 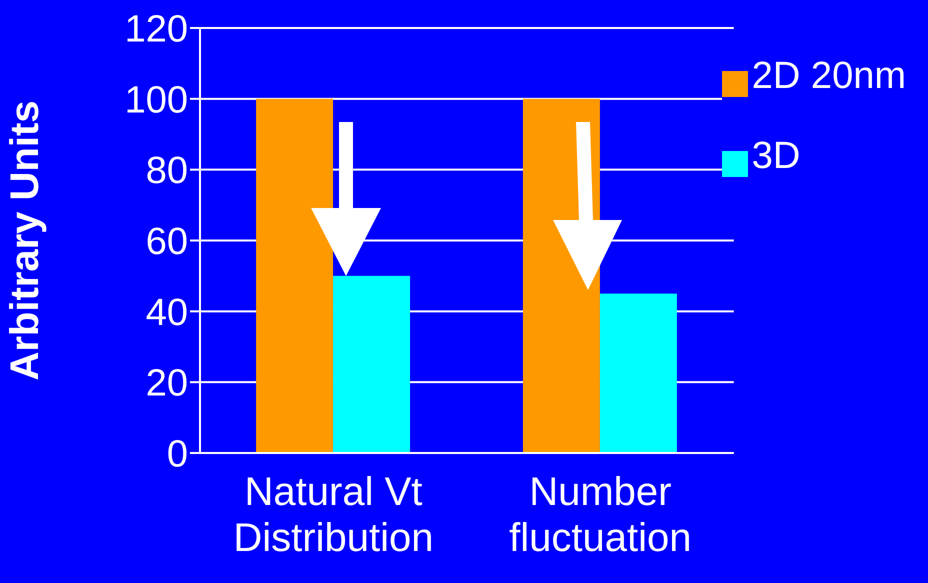 What do you see at coordinates (776, 156) in the screenshot?
I see `legend-label: 3D` at bounding box center [776, 156].